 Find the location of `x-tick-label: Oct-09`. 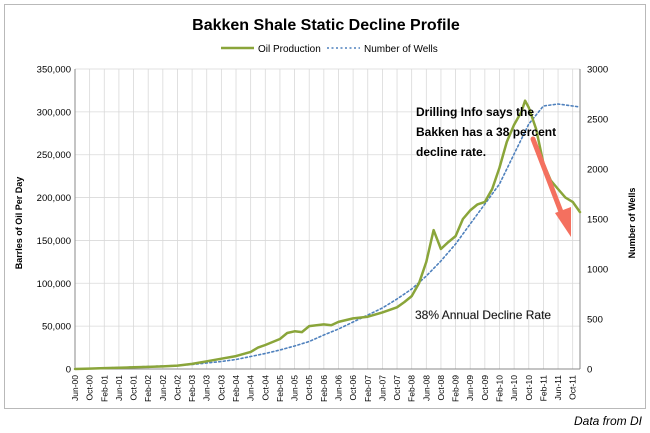

x-tick-label: Oct-09 is located at coordinates (485, 388).